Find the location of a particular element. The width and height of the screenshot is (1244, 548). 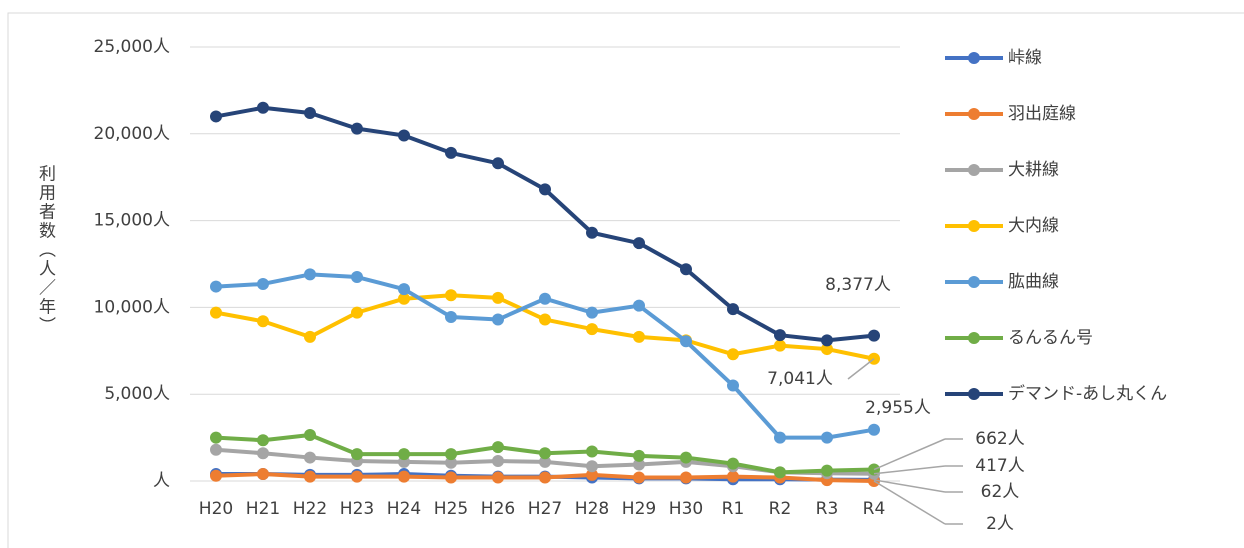

x-tick-label: H25 is located at coordinates (451, 509).